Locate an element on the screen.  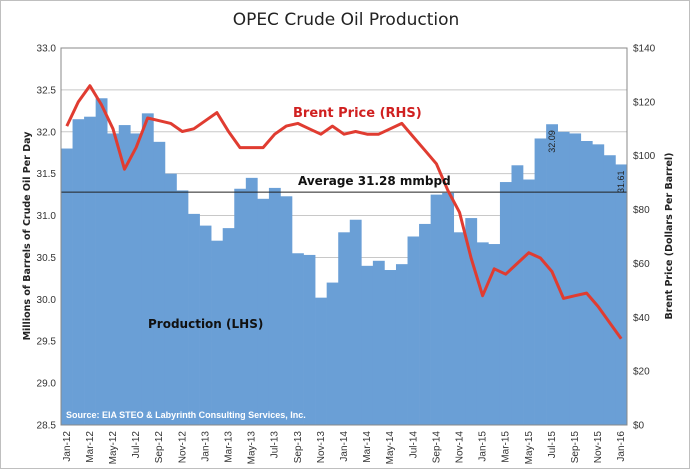
right-tick-label: $120 is located at coordinates (644, 102).